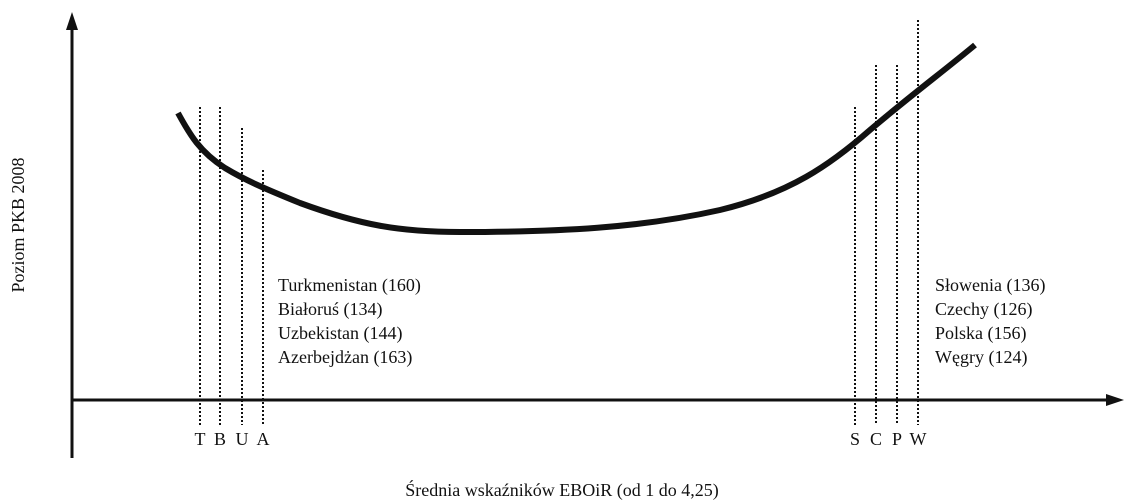 This screenshot has height=503, width=1126. I want to click on marker-letter: P, so click(897, 439).